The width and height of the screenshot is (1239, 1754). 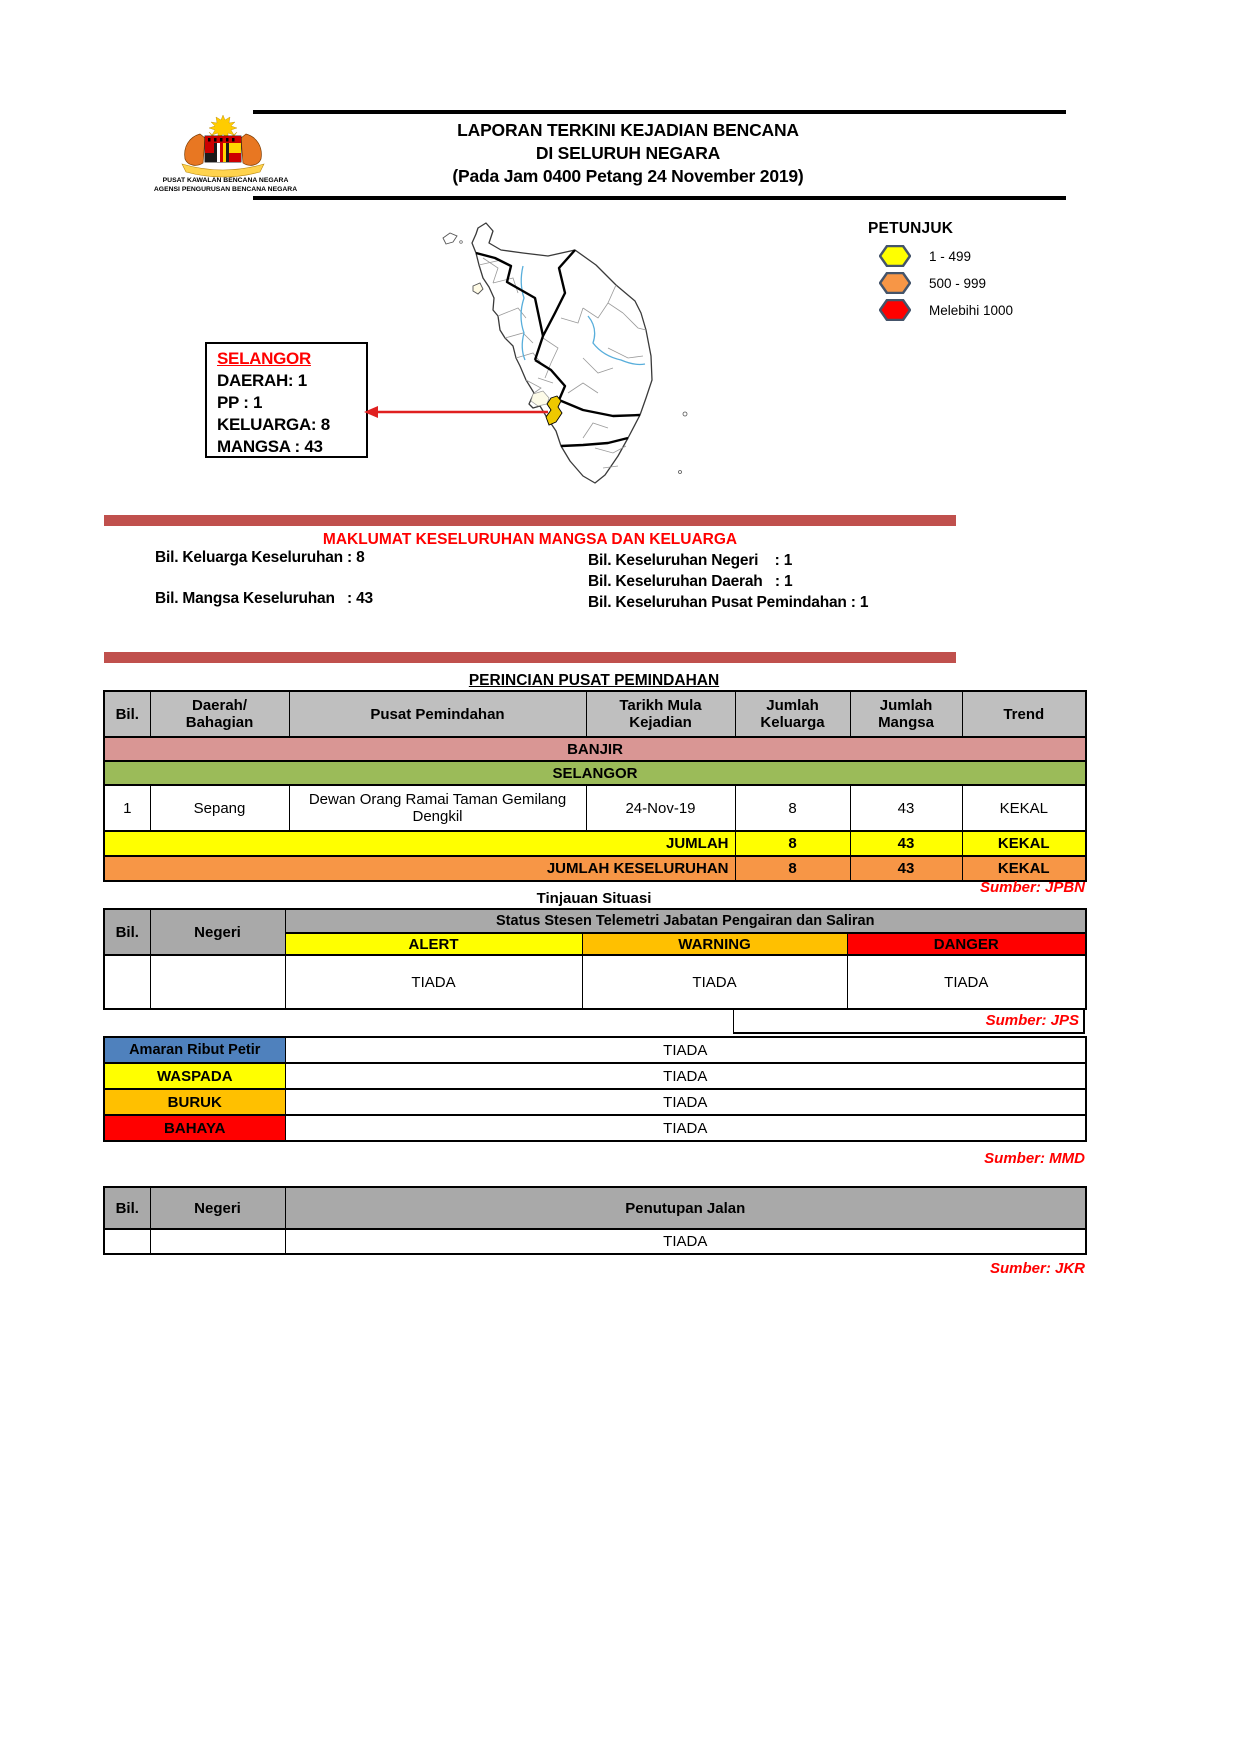 I want to click on road-header-negeri: Negeri, so click(x=217, y=1208).